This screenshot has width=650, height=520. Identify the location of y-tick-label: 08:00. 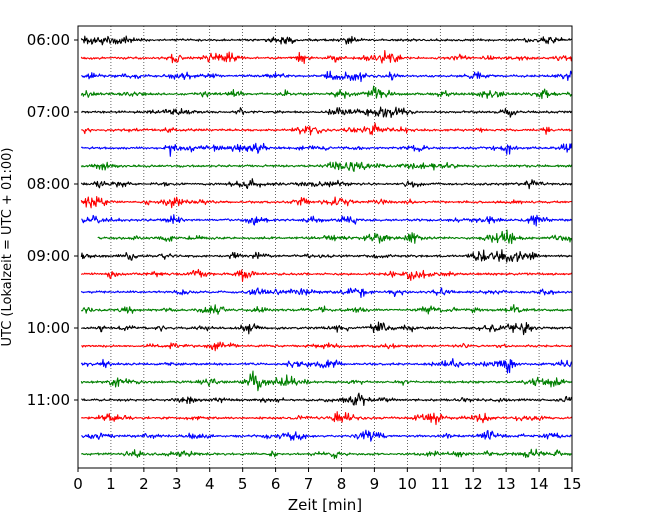
(48, 184).